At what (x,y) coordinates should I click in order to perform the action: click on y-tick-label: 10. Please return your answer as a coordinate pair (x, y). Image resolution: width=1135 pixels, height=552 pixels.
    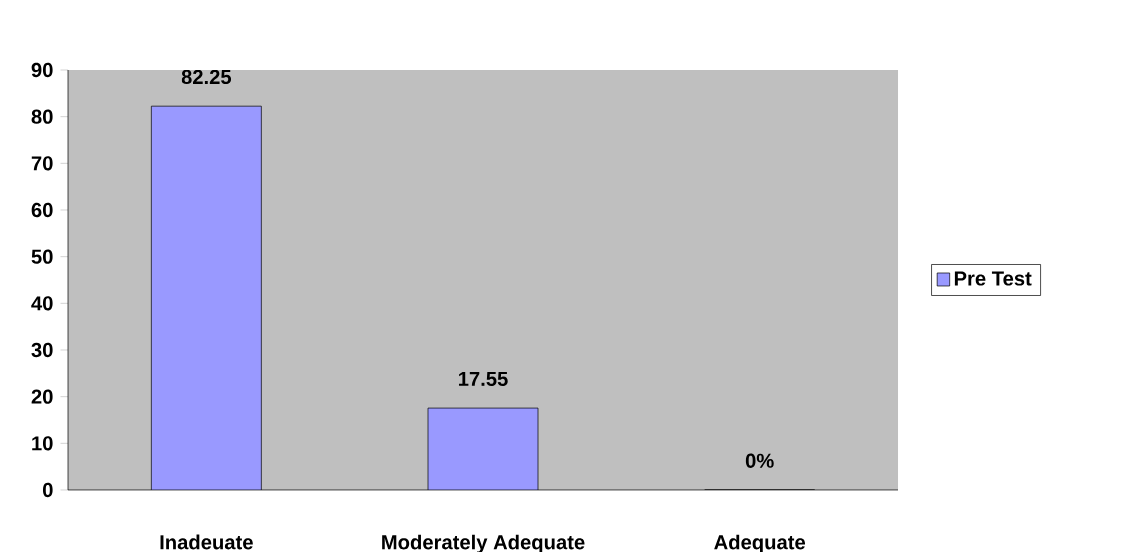
    Looking at the image, I should click on (42, 443).